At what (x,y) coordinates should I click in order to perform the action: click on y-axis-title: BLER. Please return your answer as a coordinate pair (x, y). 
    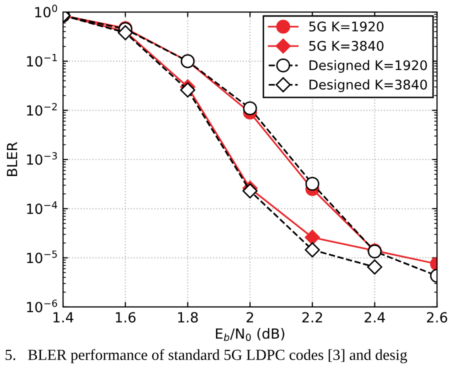
    Looking at the image, I should click on (12, 159).